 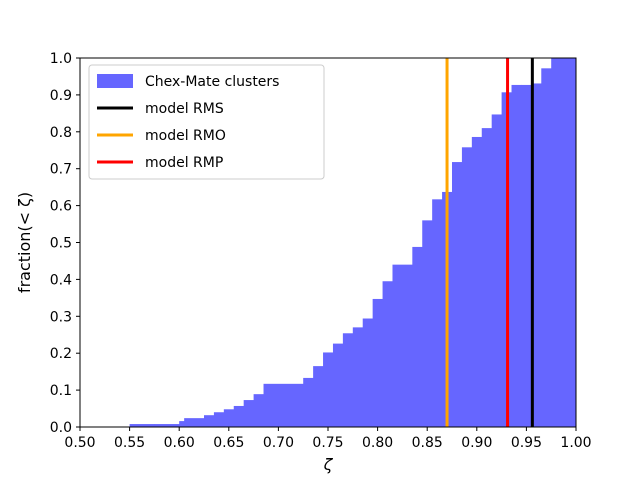 I want to click on model-lines, so click(x=489, y=242).